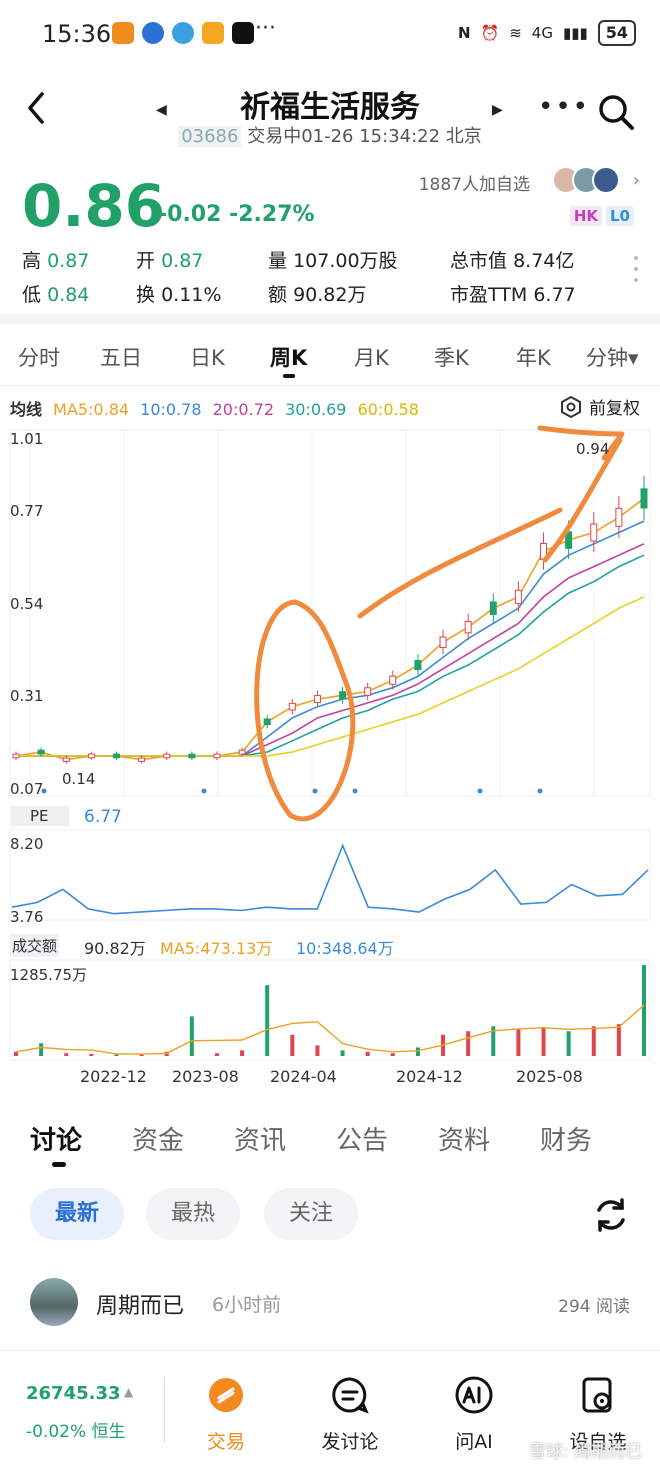 The image size is (660, 1469). Describe the element at coordinates (547, 33) in the screenshot. I see `system-icons: N ⏰ ≋ 4G ▮▮▮ 54` at that location.